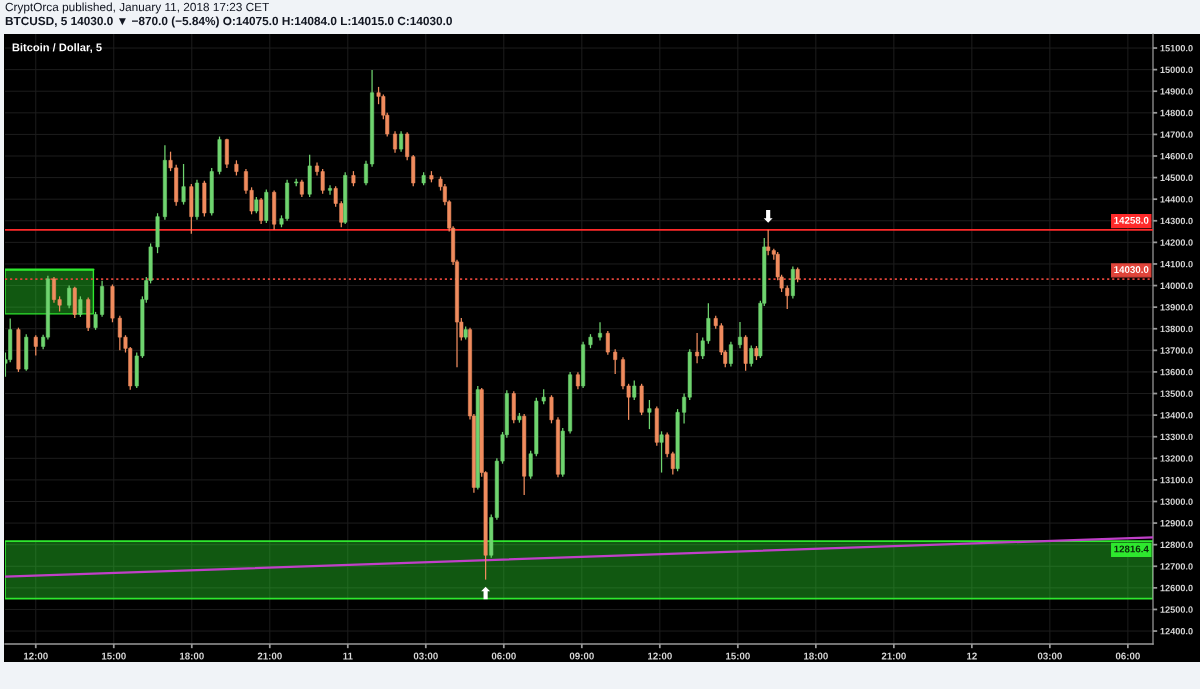  Describe the element at coordinates (1176, 177) in the screenshot. I see `y-tick-label: 14500.0` at that location.